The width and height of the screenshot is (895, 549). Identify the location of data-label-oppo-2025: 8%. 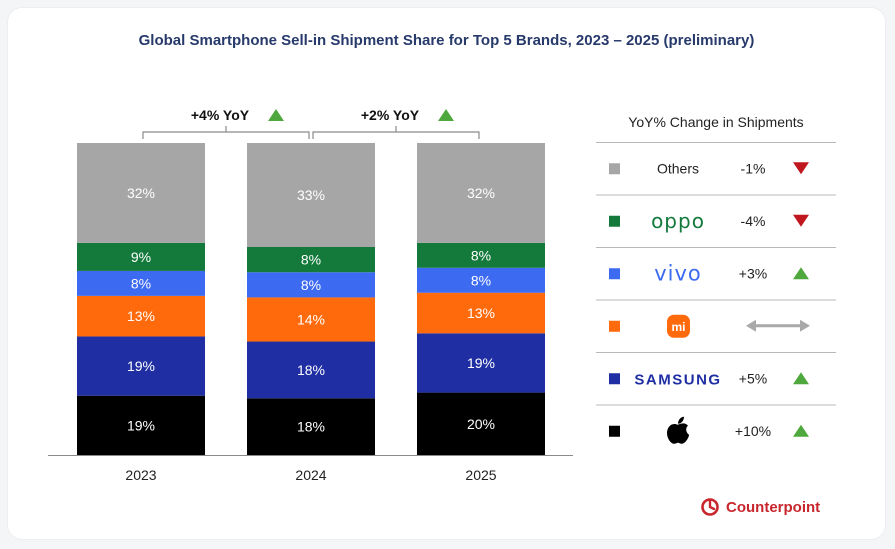
(481, 255).